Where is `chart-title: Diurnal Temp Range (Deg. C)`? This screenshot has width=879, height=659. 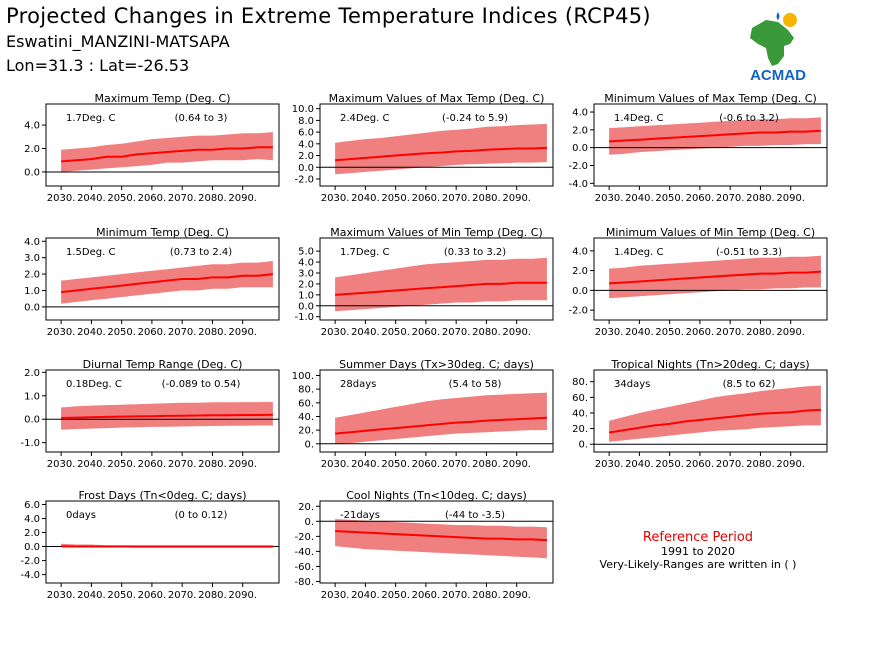 chart-title: Diurnal Temp Range (Deg. C) is located at coordinates (163, 364).